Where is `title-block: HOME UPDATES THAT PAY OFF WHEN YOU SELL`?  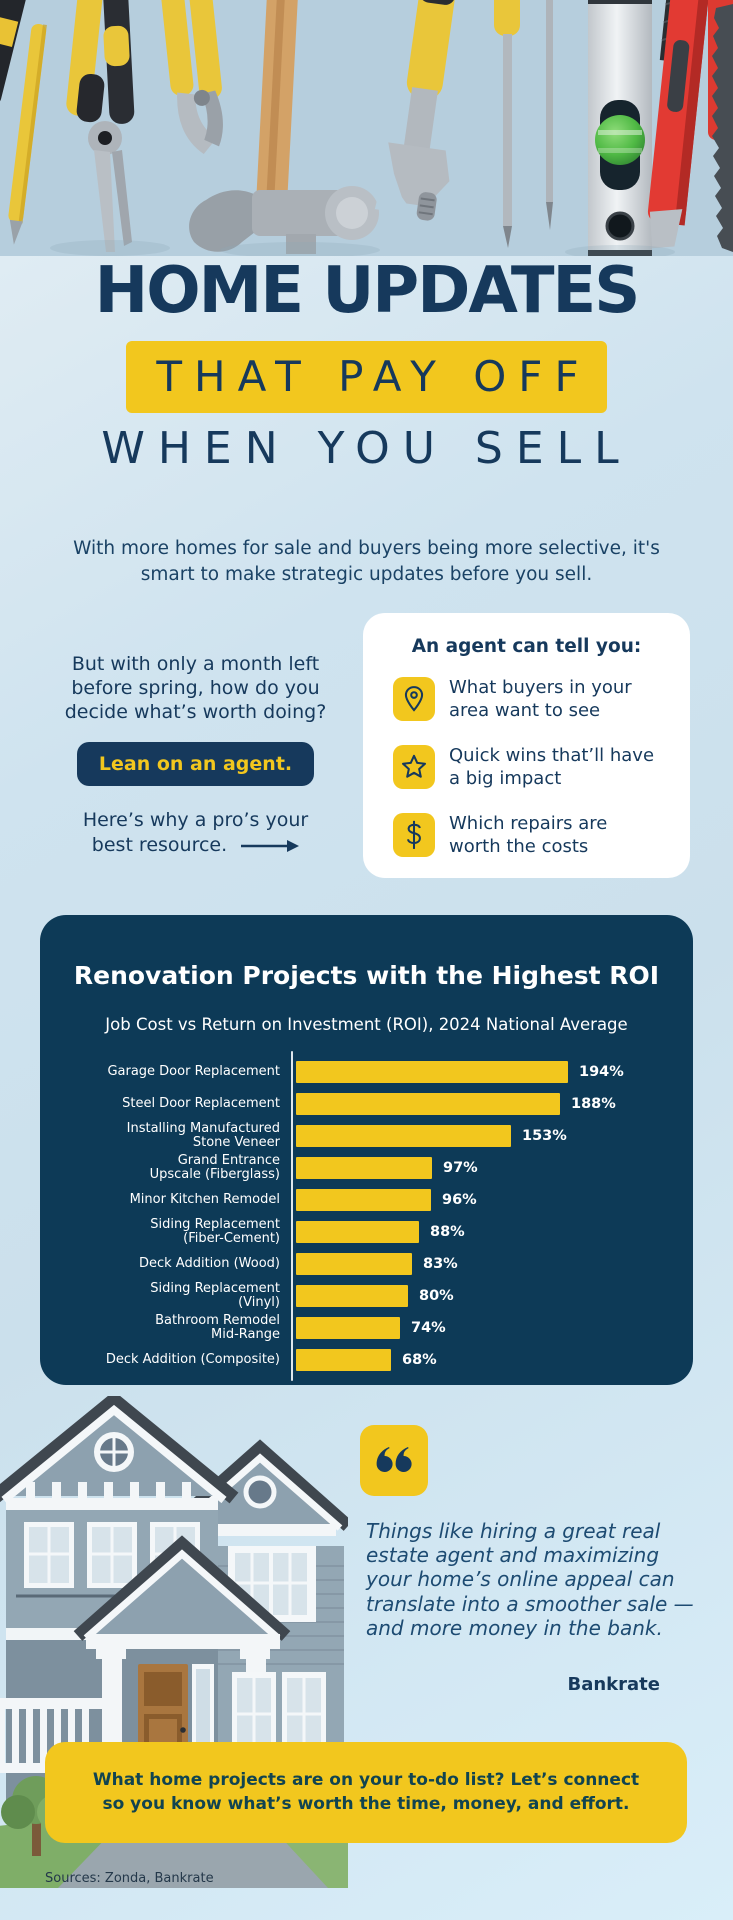
title-block: HOME UPDATES THAT PAY OFF WHEN YOU SELL is located at coordinates (366, 364).